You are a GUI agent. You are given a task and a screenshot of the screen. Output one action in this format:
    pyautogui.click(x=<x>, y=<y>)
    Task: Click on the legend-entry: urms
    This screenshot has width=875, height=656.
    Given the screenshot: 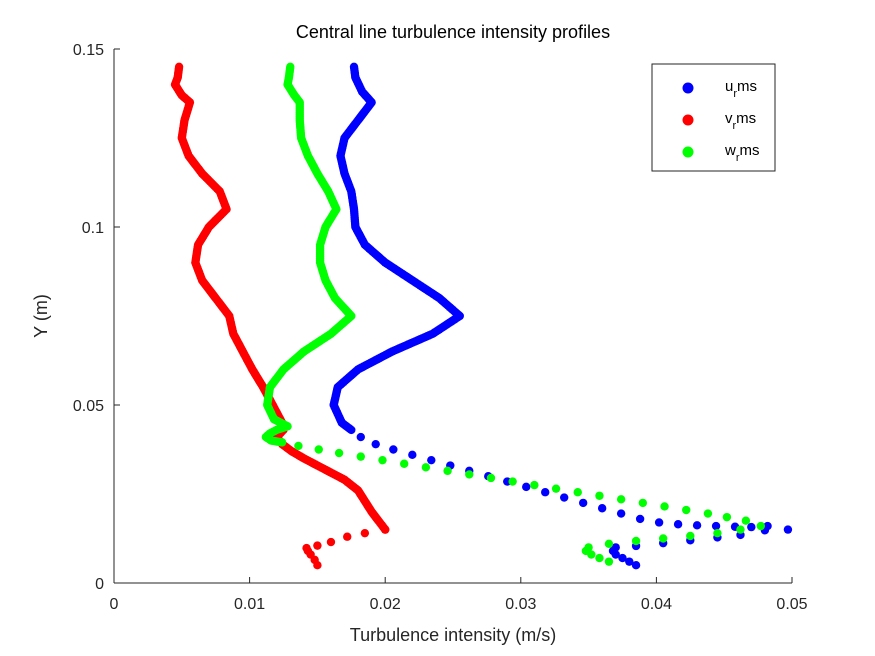 What is the action you would take?
    pyautogui.click(x=741, y=89)
    